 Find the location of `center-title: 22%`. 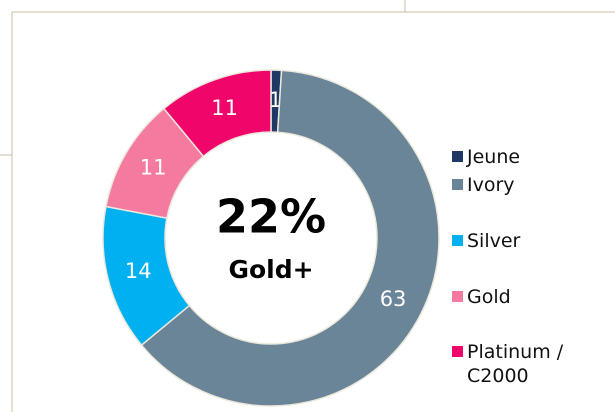

center-title: 22% is located at coordinates (271, 217).